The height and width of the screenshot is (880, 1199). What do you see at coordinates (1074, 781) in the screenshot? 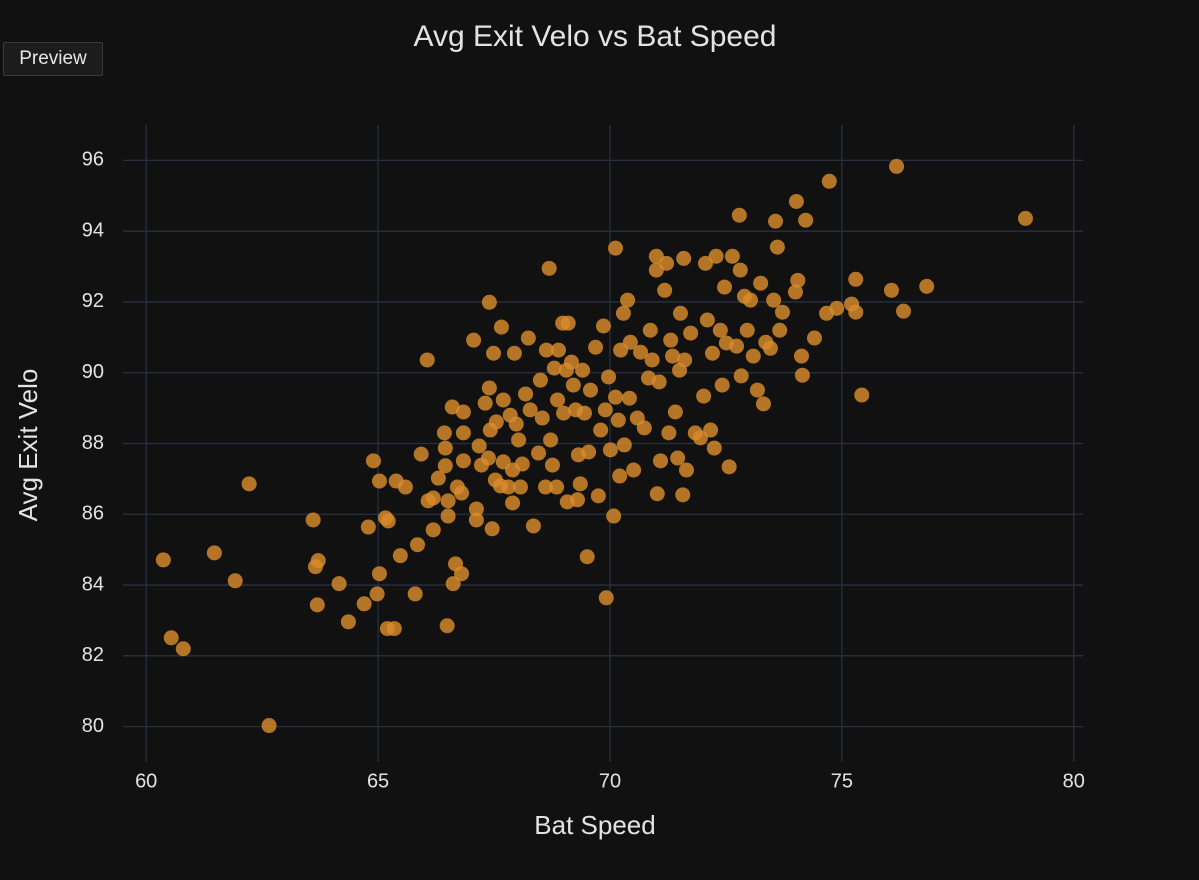
I see `x-tick-label: 80` at bounding box center [1074, 781].